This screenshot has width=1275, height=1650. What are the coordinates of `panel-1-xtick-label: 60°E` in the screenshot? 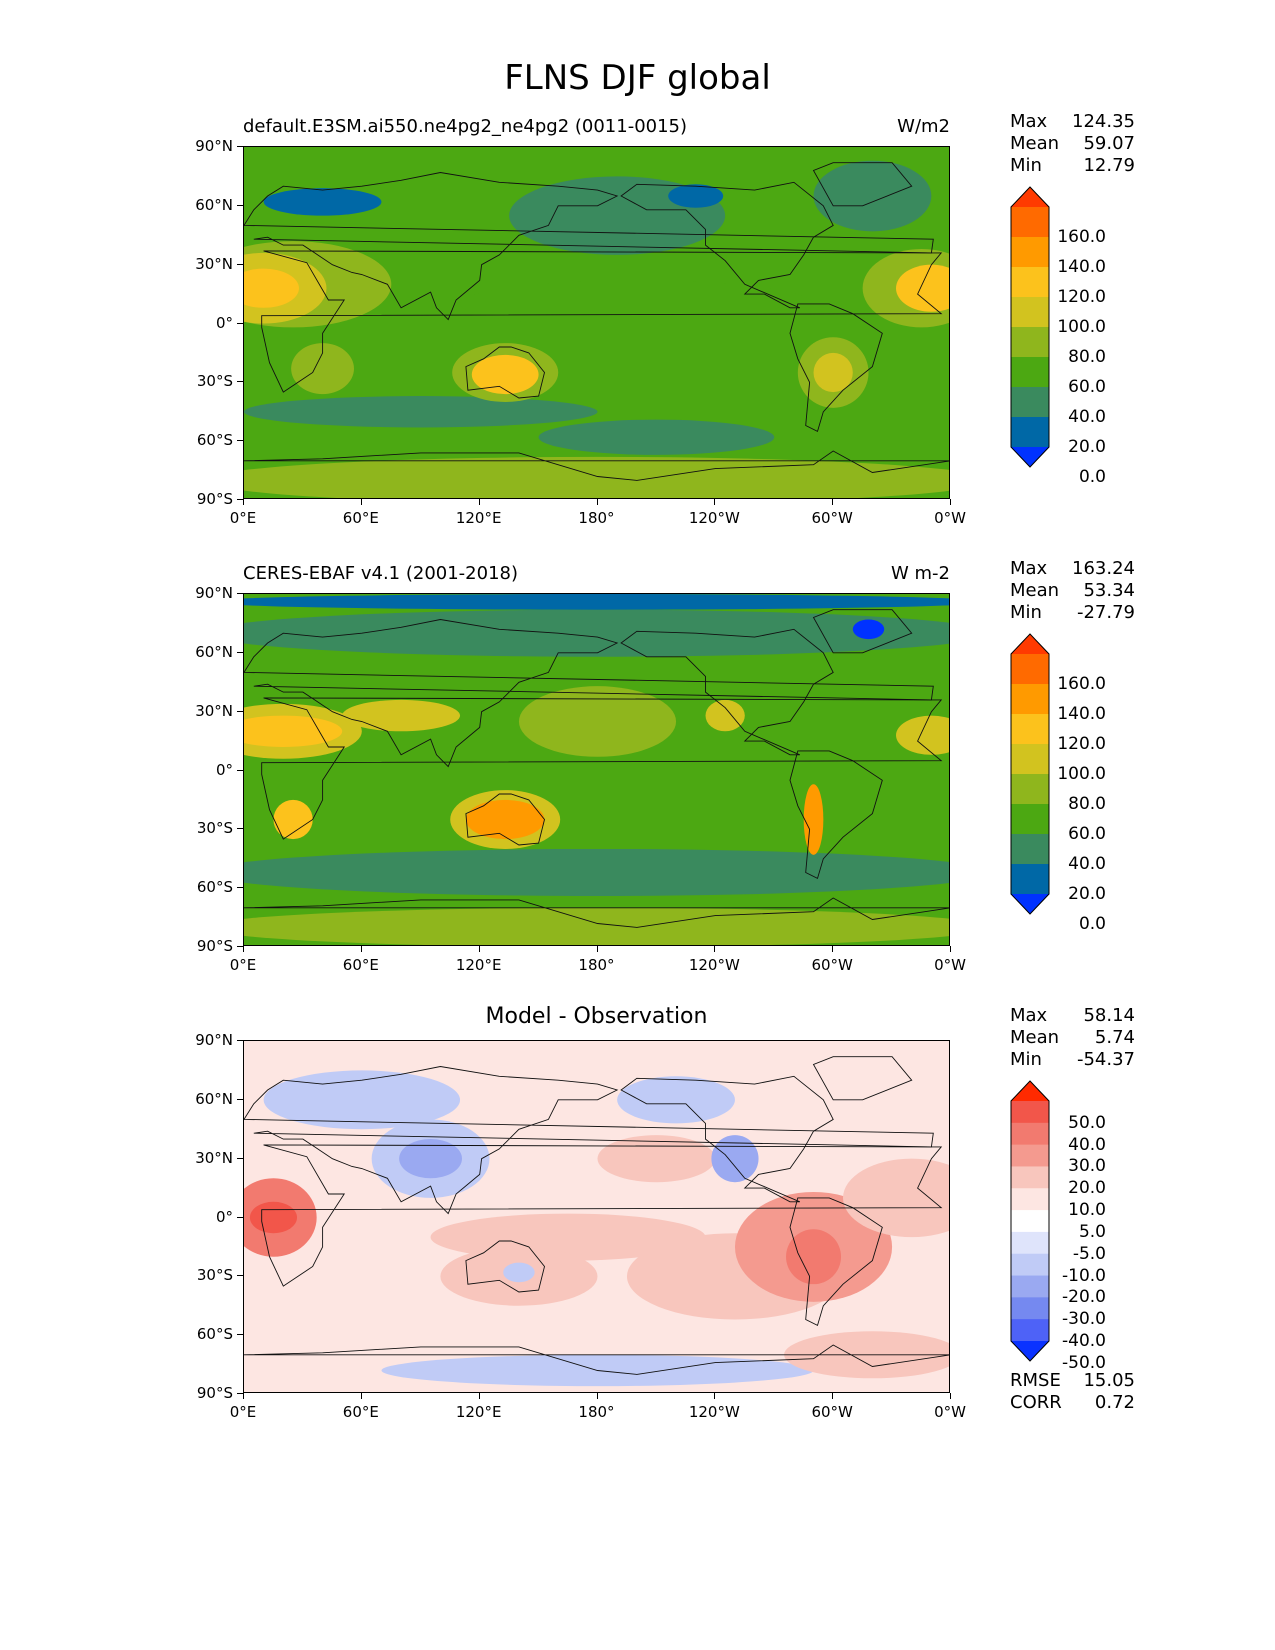 It's located at (360, 518).